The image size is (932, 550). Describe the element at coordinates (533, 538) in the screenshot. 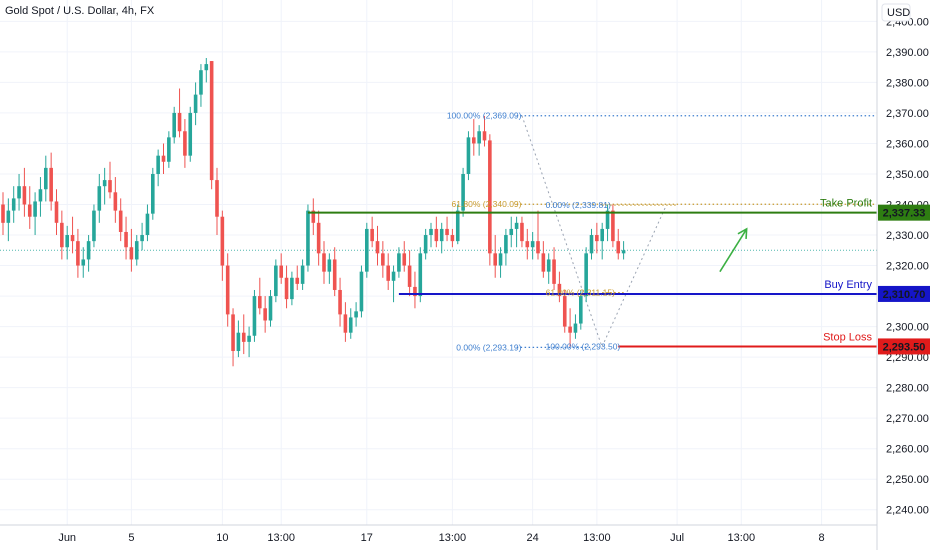

I see `x-tick-label: 24` at that location.